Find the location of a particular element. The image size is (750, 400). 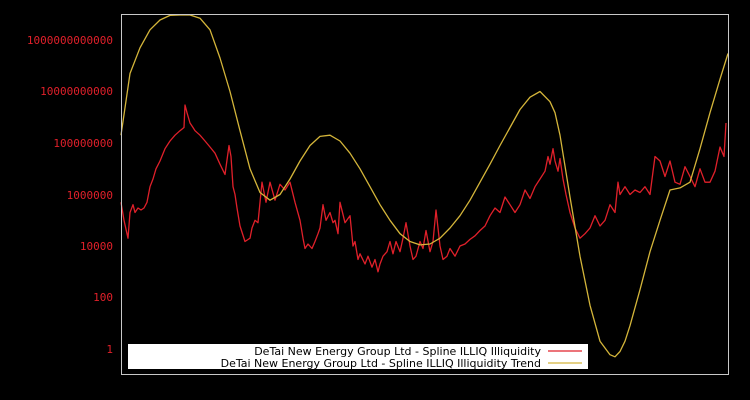

y-tick-label: 10000 is located at coordinates (96, 246).